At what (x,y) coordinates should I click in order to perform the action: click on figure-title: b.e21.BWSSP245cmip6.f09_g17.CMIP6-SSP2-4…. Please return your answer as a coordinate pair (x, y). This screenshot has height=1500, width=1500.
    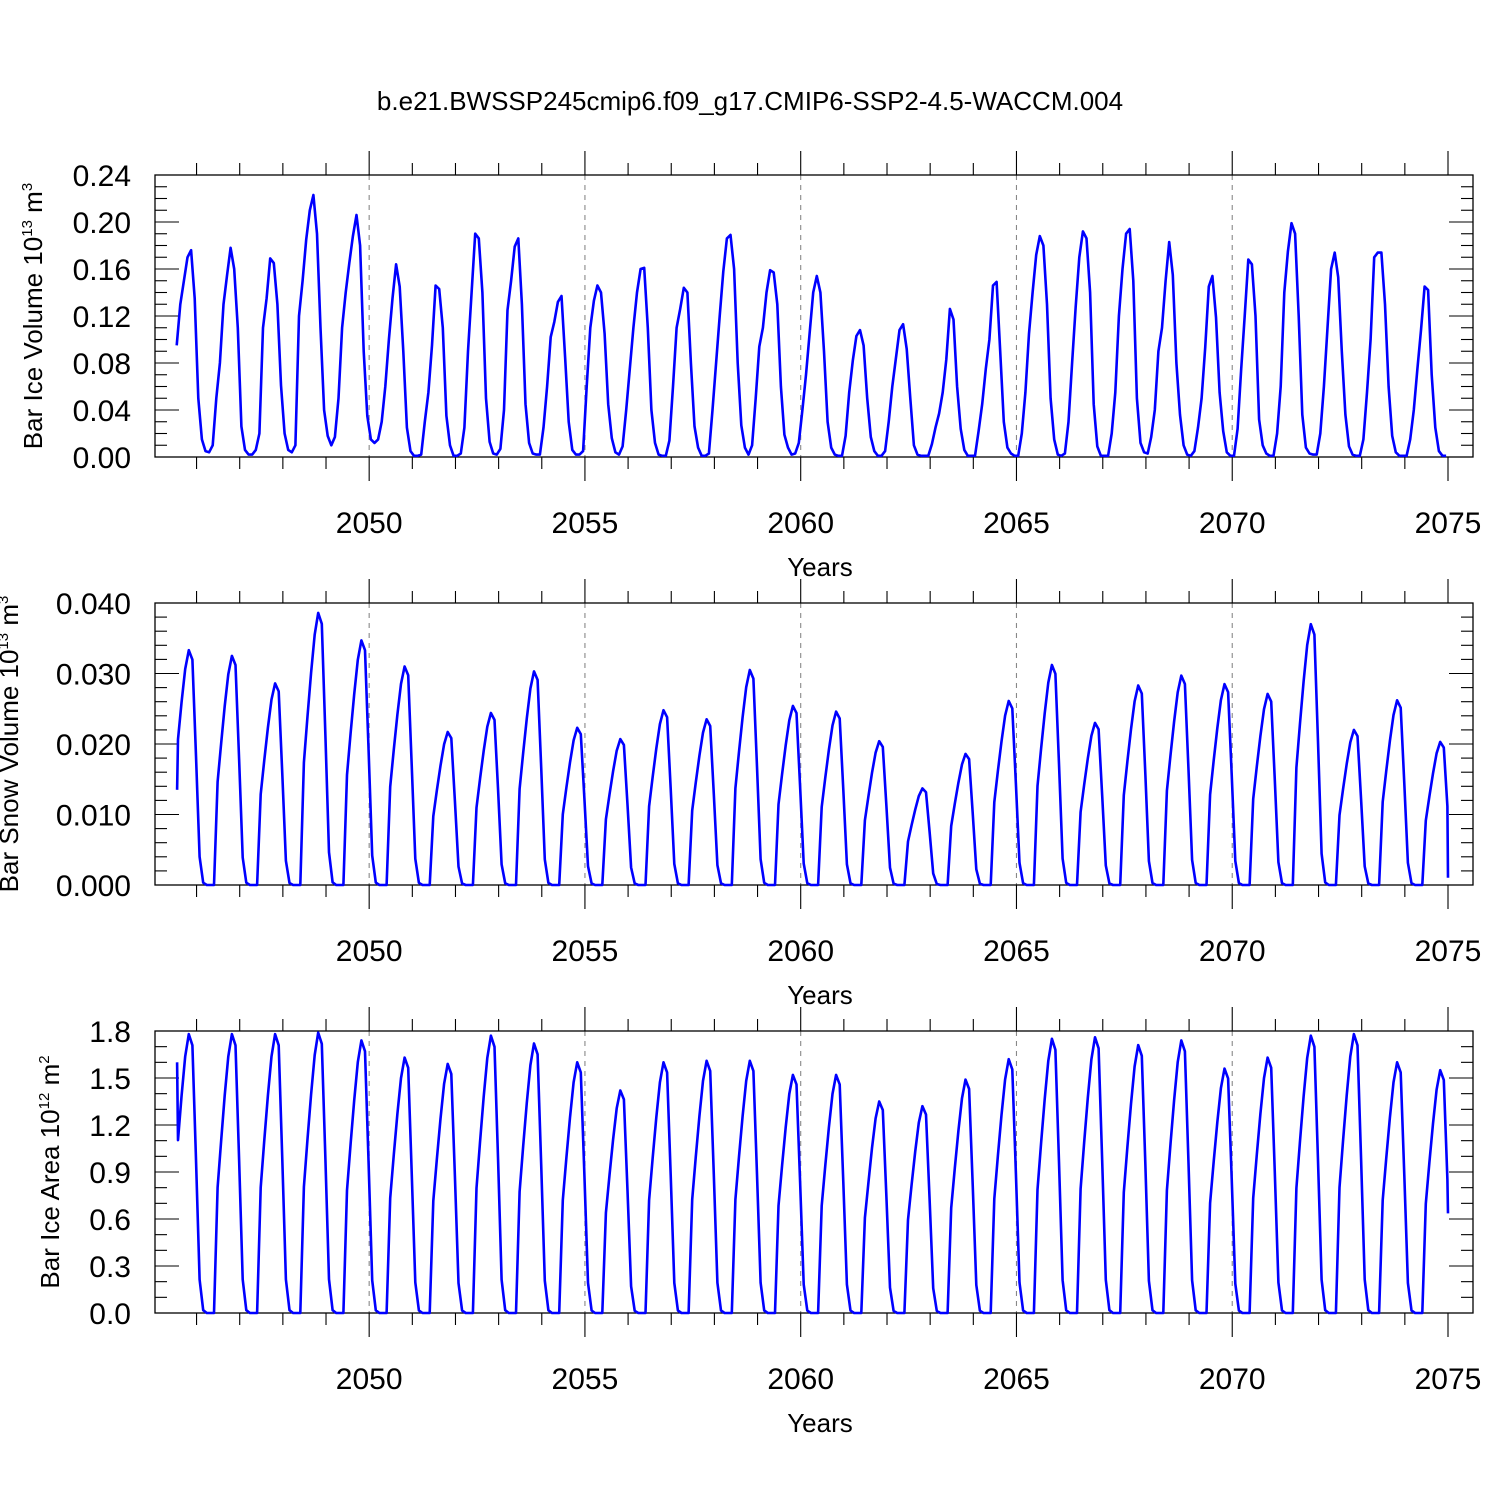
    Looking at the image, I should click on (750, 101).